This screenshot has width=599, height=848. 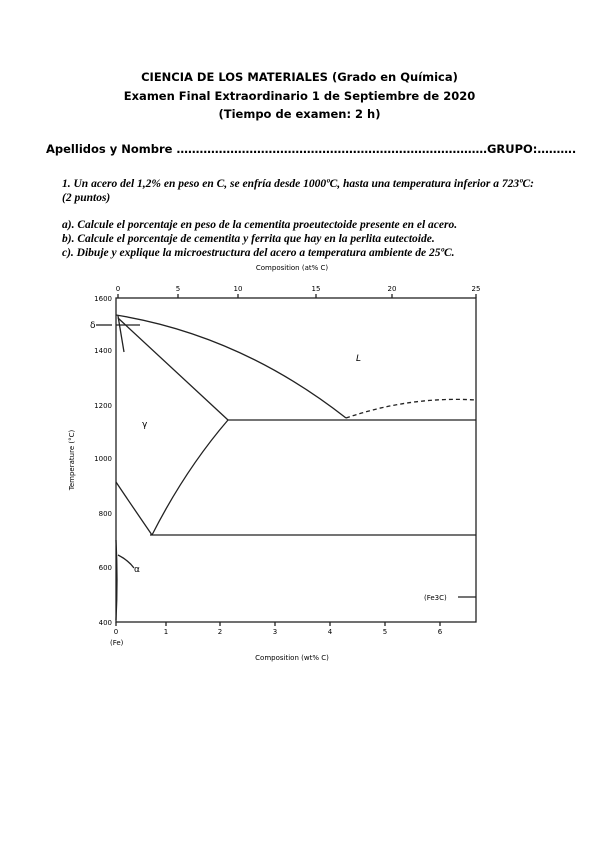 What do you see at coordinates (103, 406) in the screenshot?
I see `left-tick-label: 1200` at bounding box center [103, 406].